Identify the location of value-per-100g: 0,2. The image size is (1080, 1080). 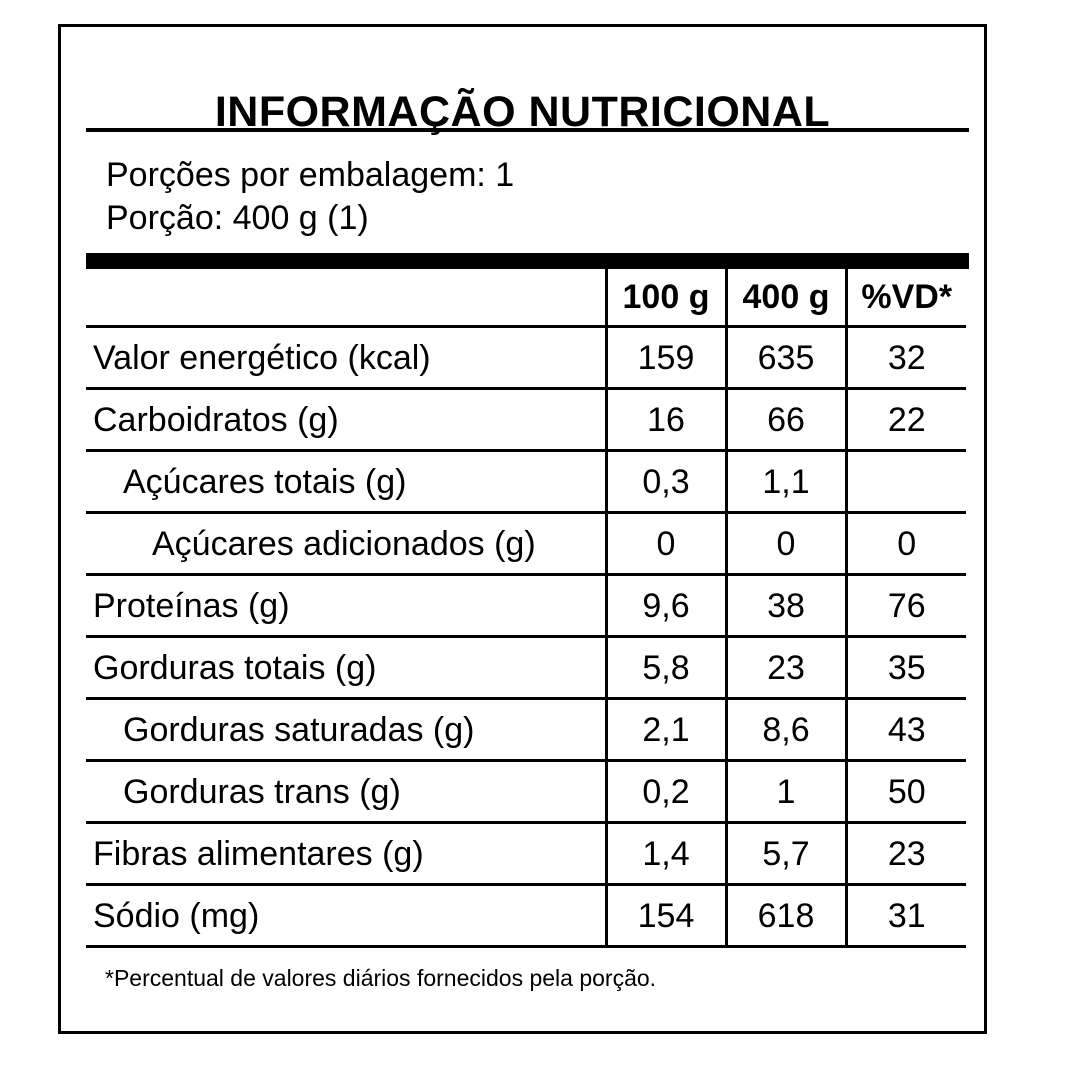
(665, 792).